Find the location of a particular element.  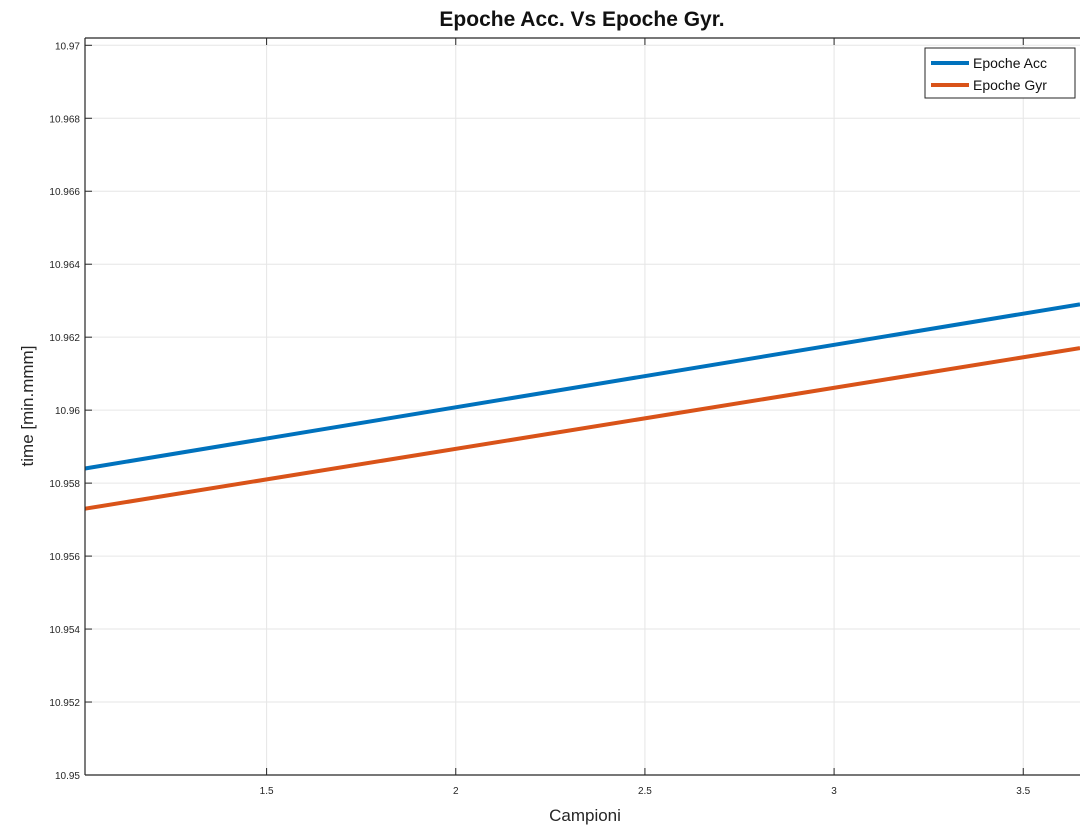

y-tick-label: 10.964 is located at coordinates (64, 265).